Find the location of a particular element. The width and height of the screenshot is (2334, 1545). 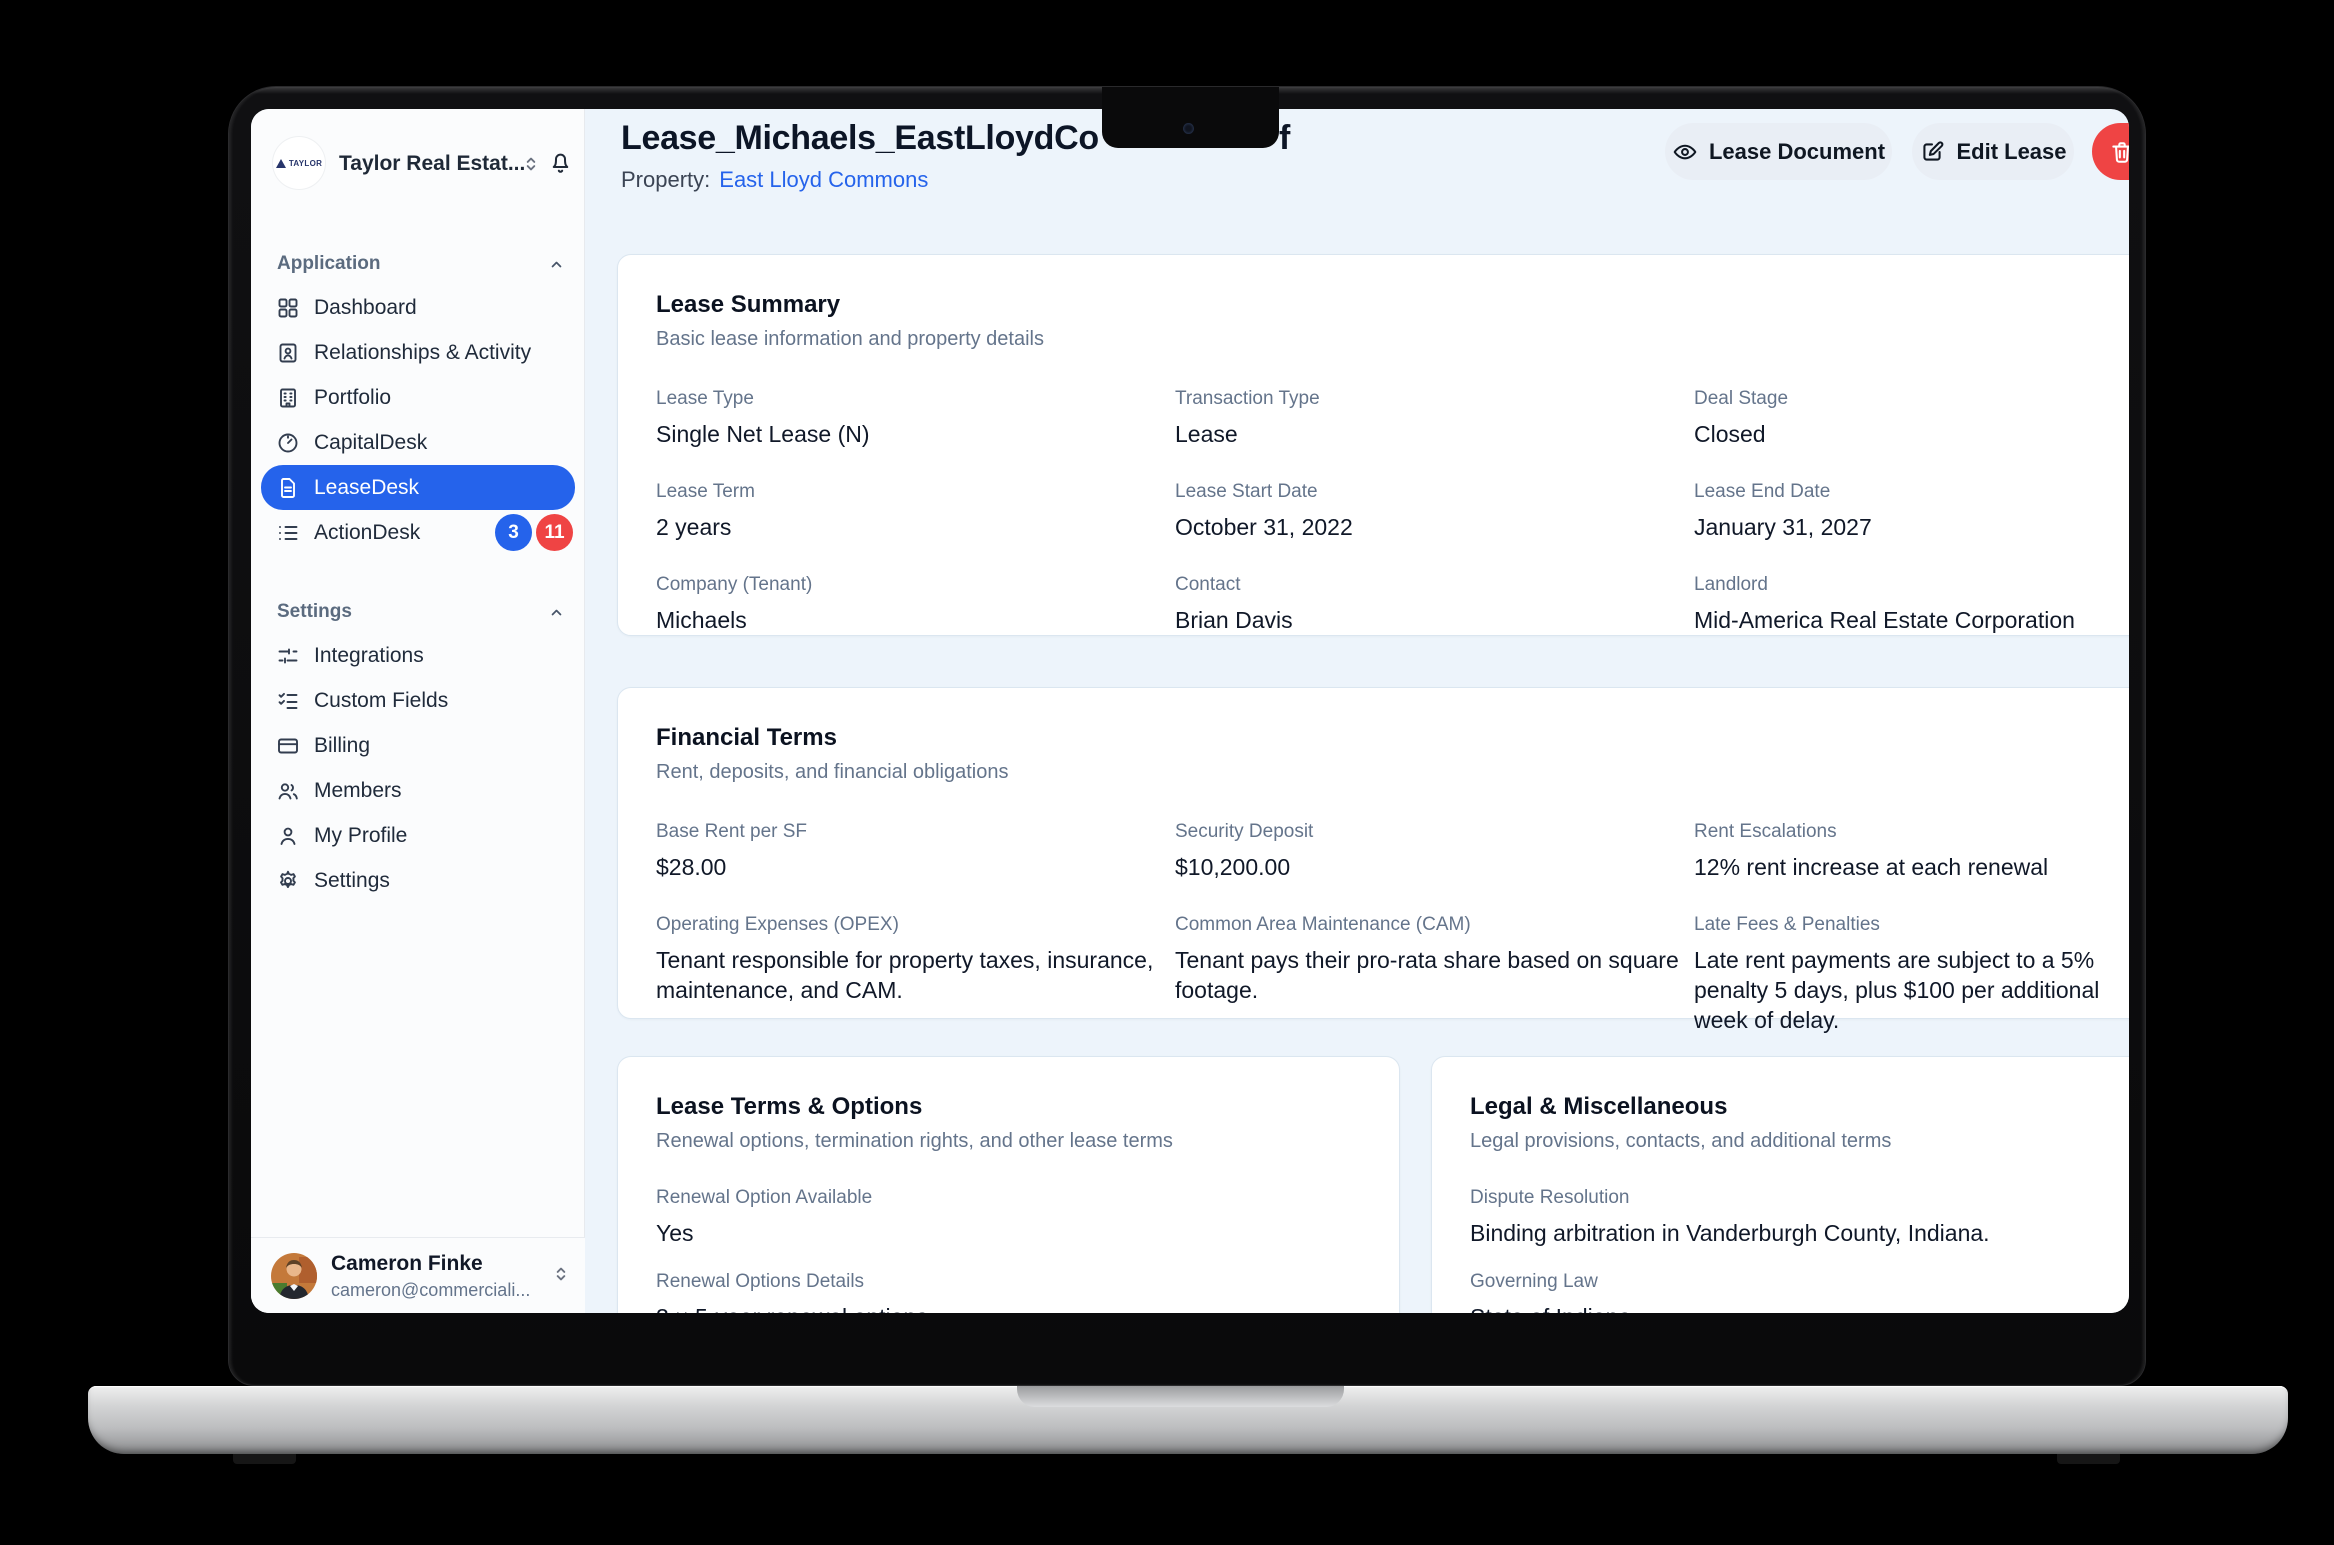

field: Lease Start Date October 31, 2022 is located at coordinates (1264, 510).